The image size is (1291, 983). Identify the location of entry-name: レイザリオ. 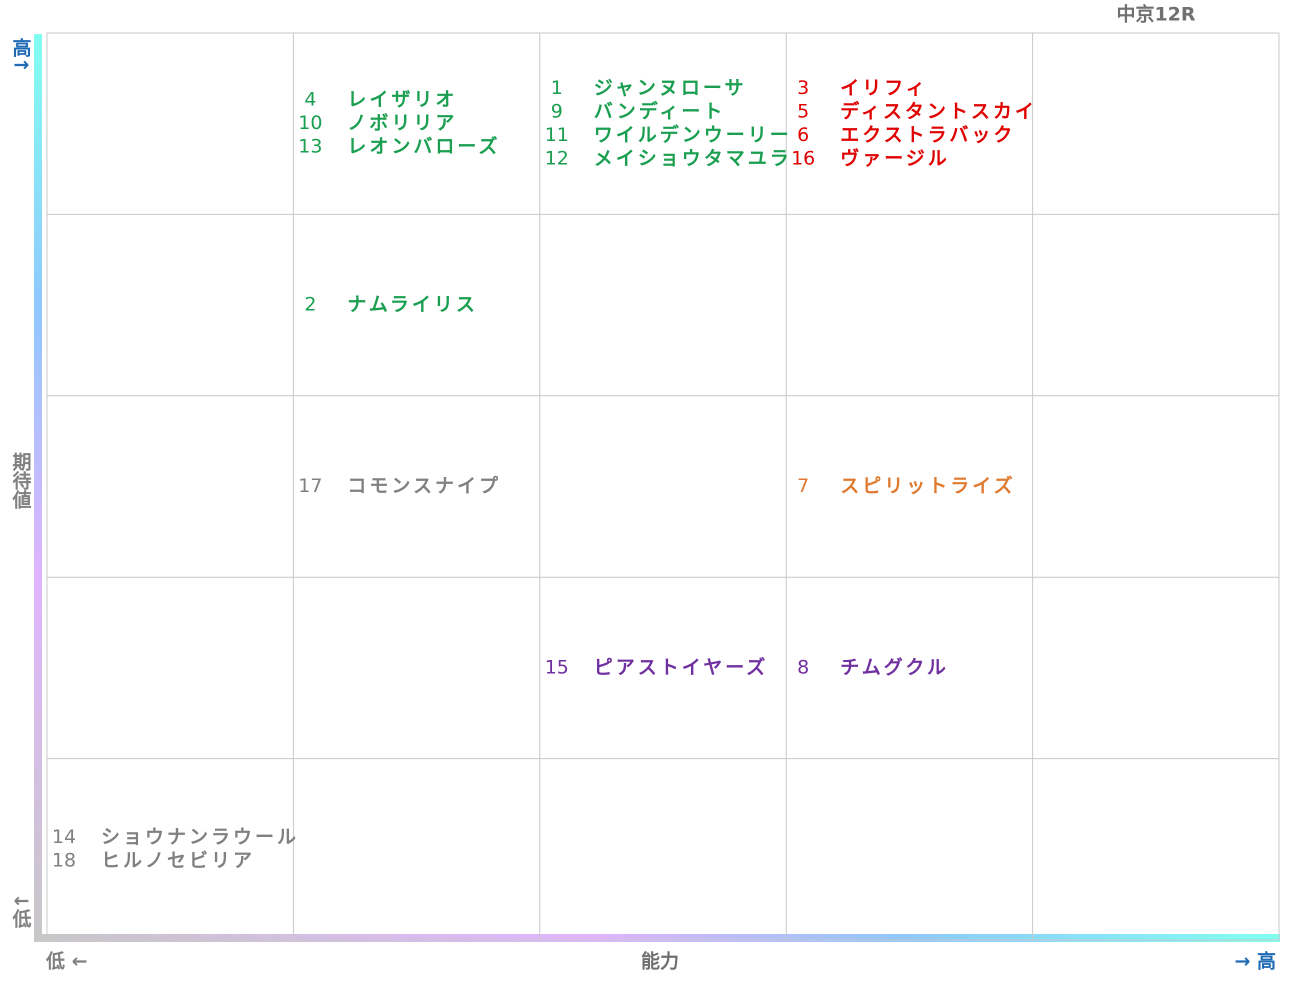
(402, 100).